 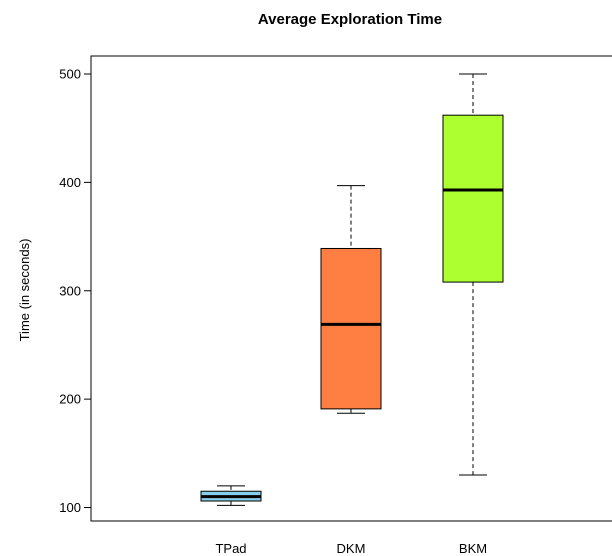 I want to click on y-tick-label: 500, so click(x=70, y=74).